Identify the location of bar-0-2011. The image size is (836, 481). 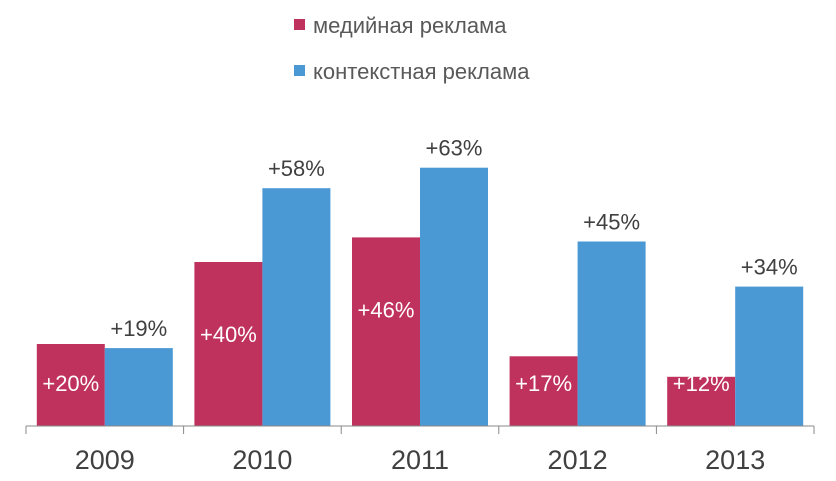
(386, 331).